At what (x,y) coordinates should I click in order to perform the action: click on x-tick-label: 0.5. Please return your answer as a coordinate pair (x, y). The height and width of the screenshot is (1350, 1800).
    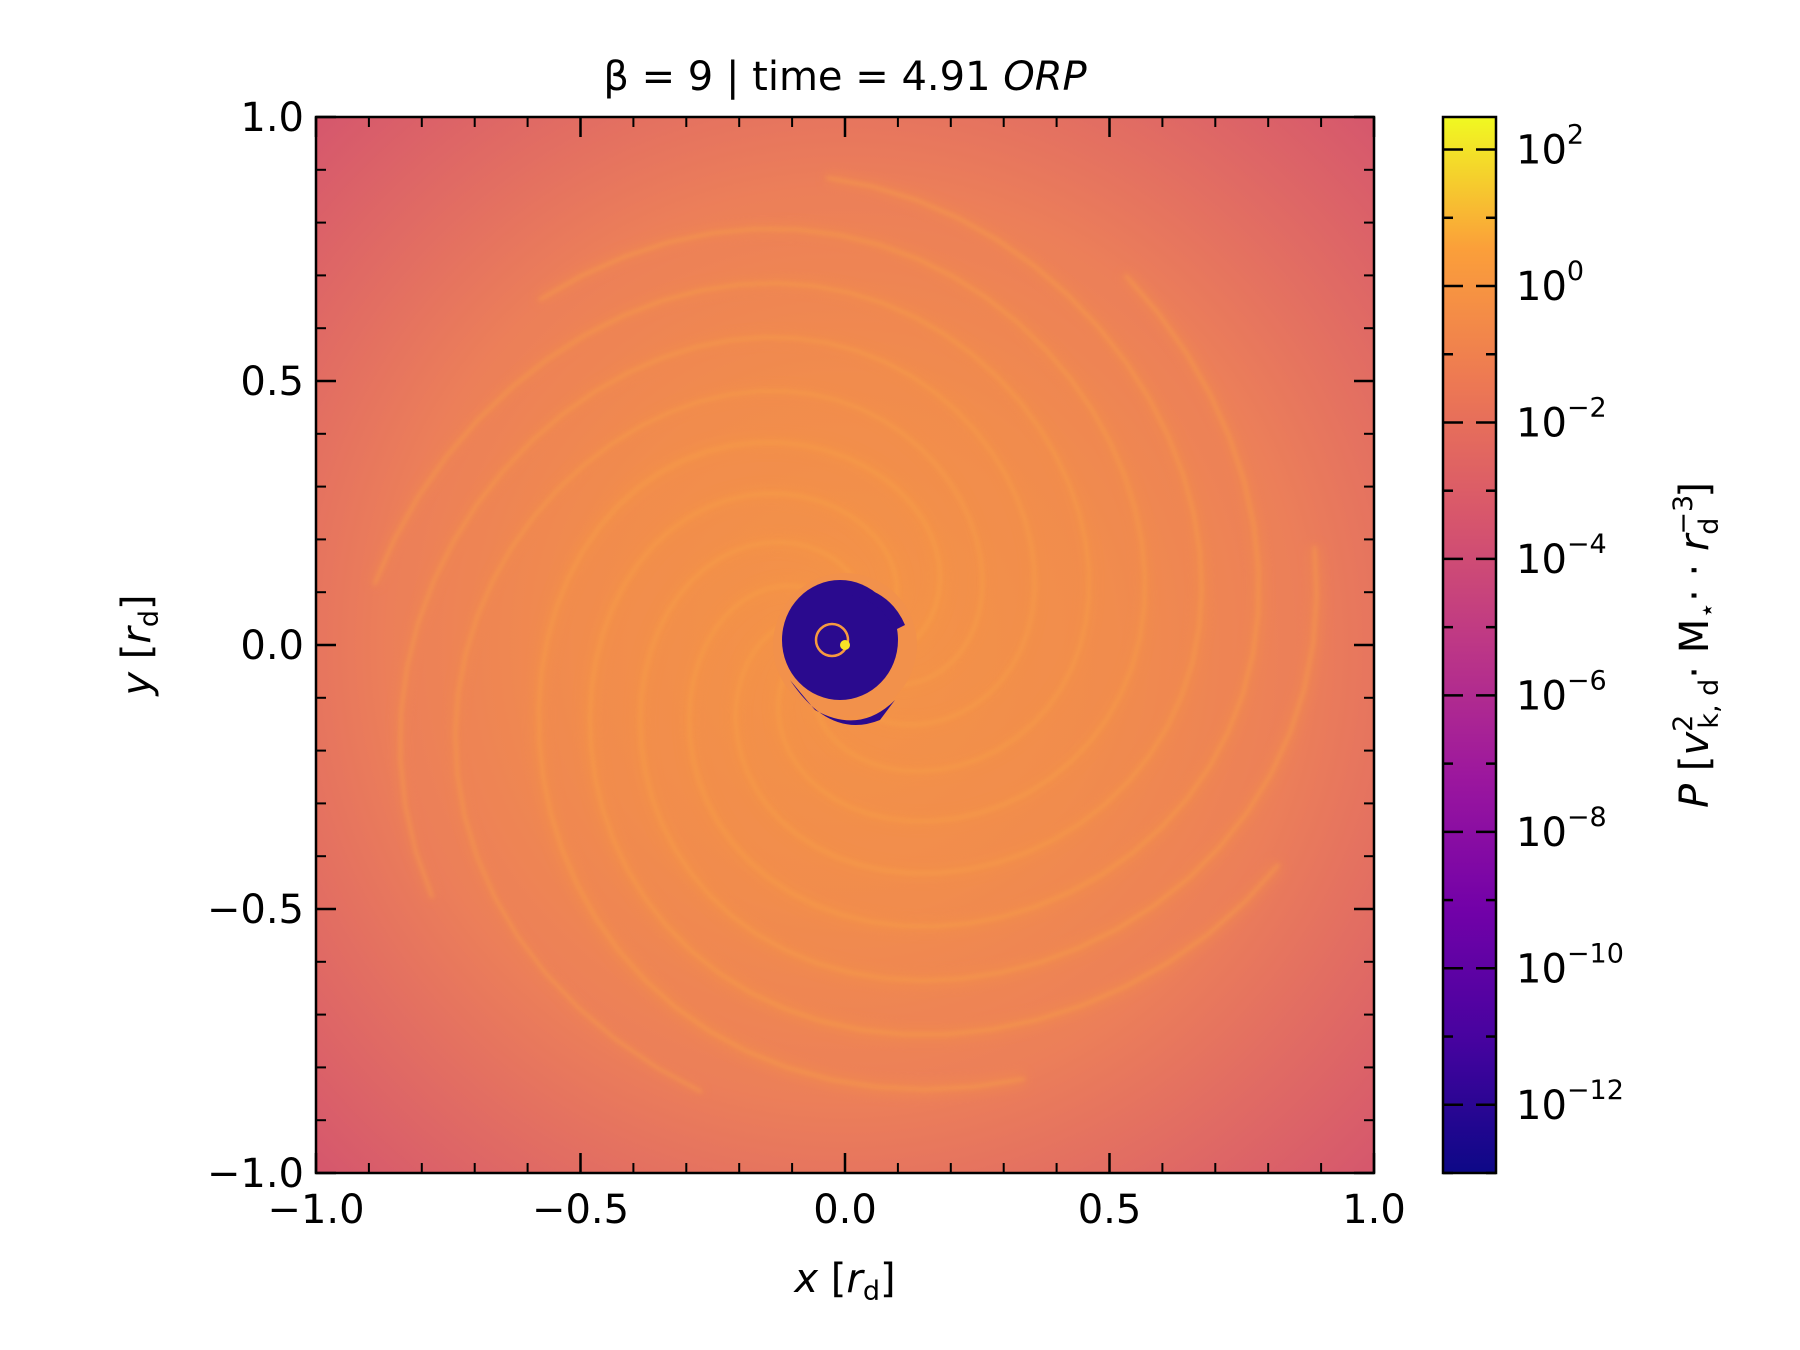
    Looking at the image, I should click on (1110, 1210).